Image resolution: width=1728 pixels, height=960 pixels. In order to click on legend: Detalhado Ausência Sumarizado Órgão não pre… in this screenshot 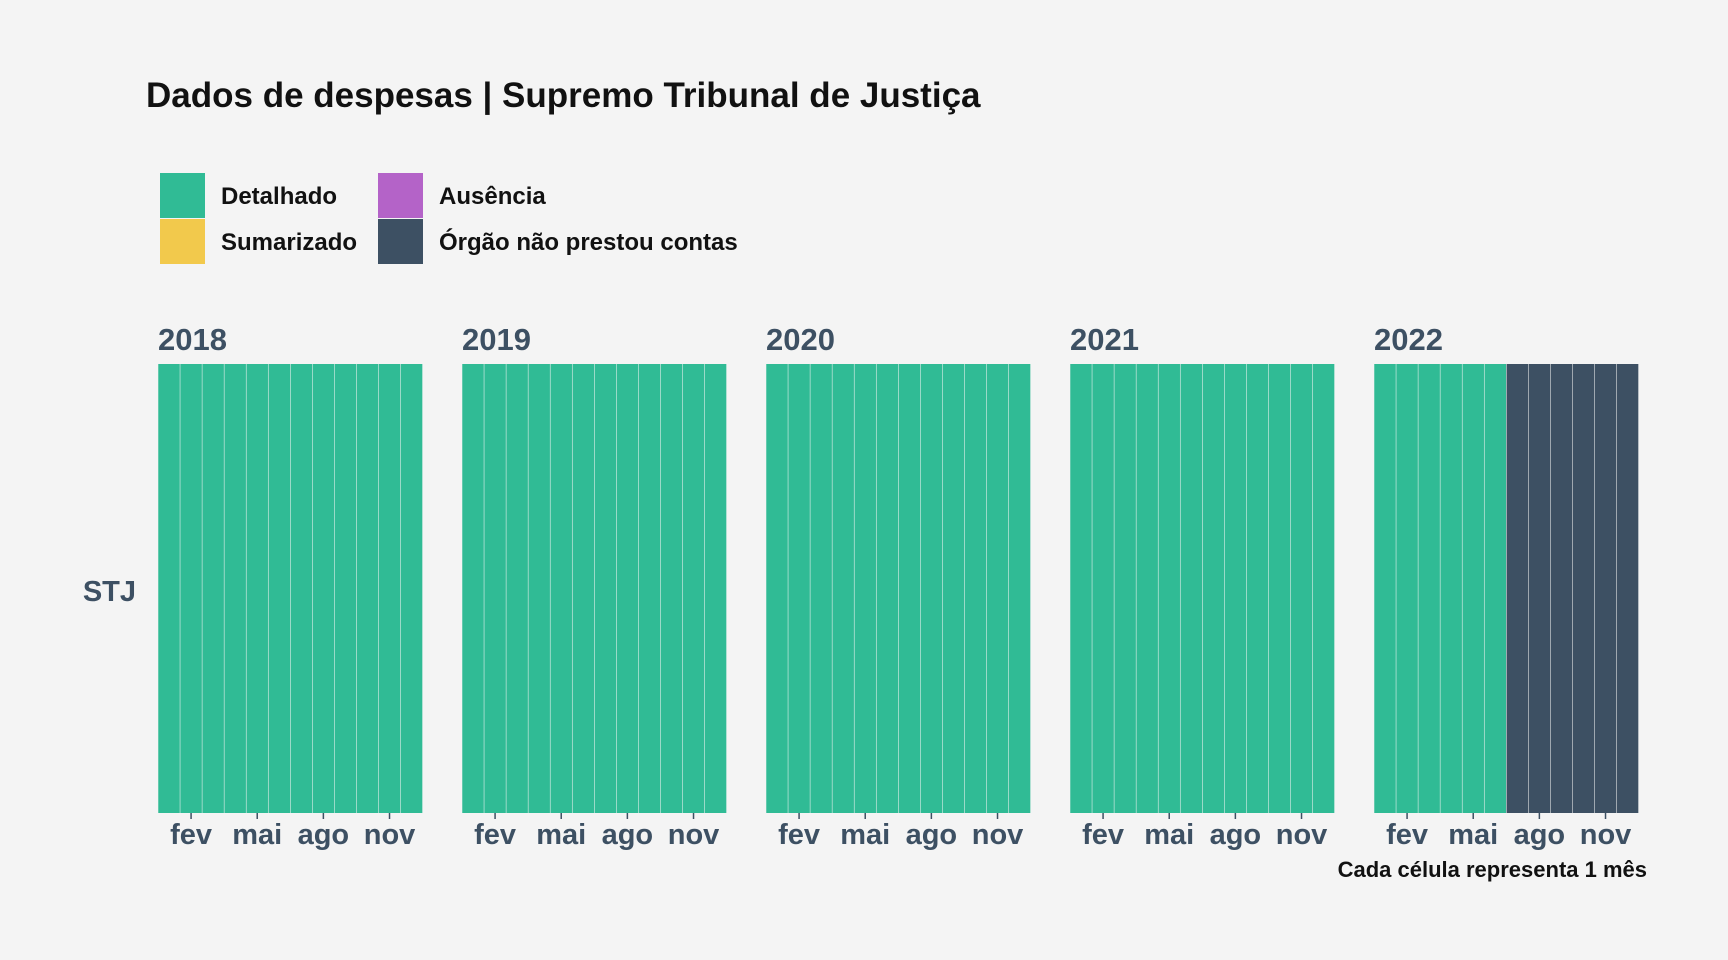, I will do `click(449, 218)`.